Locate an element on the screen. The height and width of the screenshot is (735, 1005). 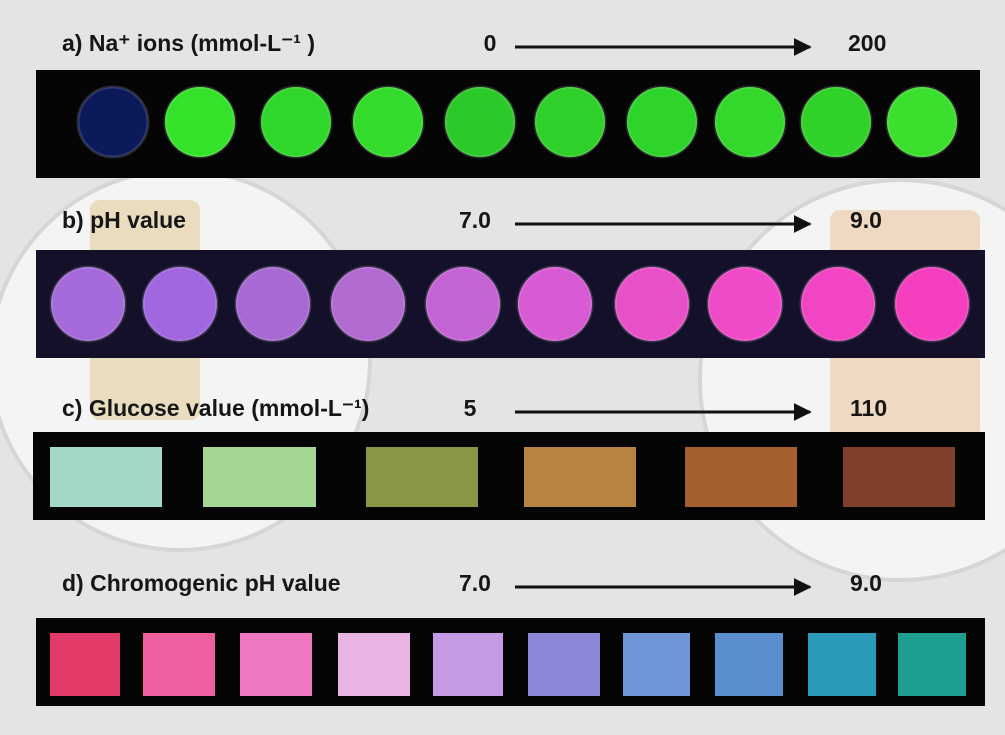
range-start: 5 is located at coordinates (470, 408).